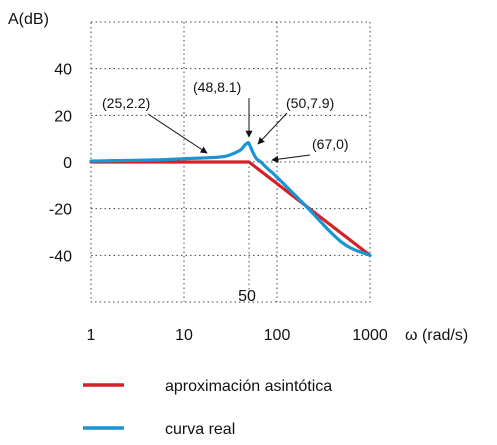 The width and height of the screenshot is (497, 445). What do you see at coordinates (91, 335) in the screenshot?
I see `x-tick-label: 1` at bounding box center [91, 335].